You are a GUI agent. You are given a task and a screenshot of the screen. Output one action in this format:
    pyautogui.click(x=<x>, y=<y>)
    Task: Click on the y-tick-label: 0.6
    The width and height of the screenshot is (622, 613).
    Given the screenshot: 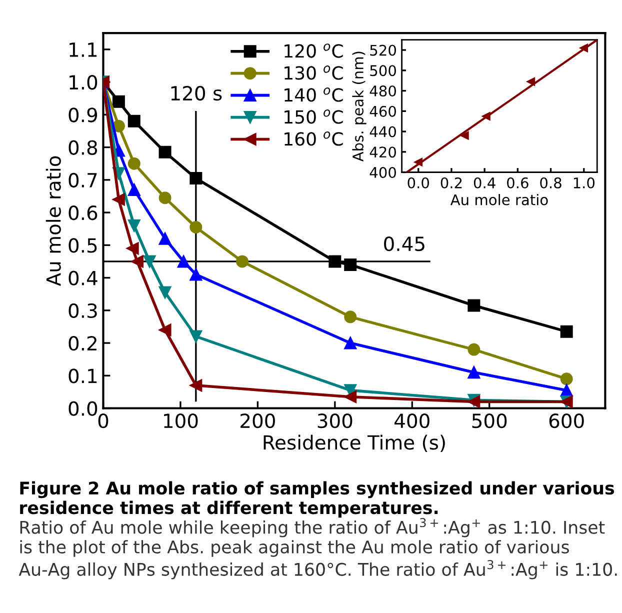 What is the action you would take?
    pyautogui.click(x=83, y=212)
    